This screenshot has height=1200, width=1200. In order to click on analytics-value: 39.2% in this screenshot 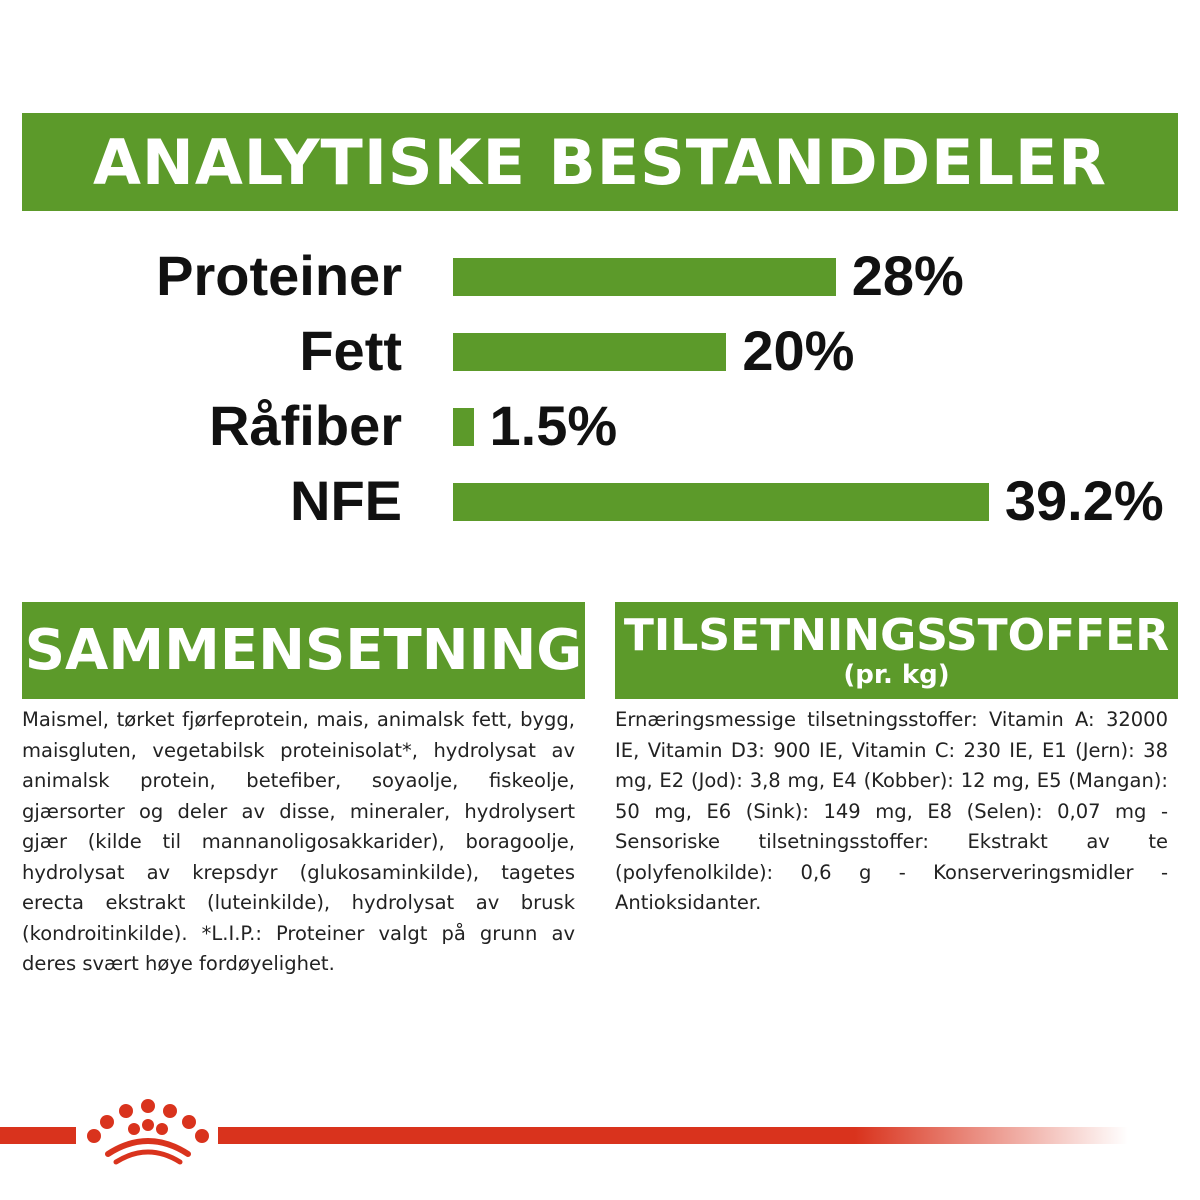, I will do `click(1084, 500)`.